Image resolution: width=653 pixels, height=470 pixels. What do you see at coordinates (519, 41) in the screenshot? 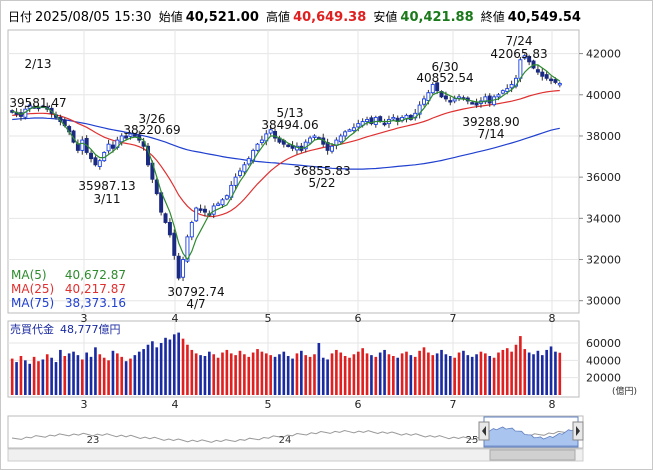
I see `annotation-date: 7/24` at bounding box center [519, 41].